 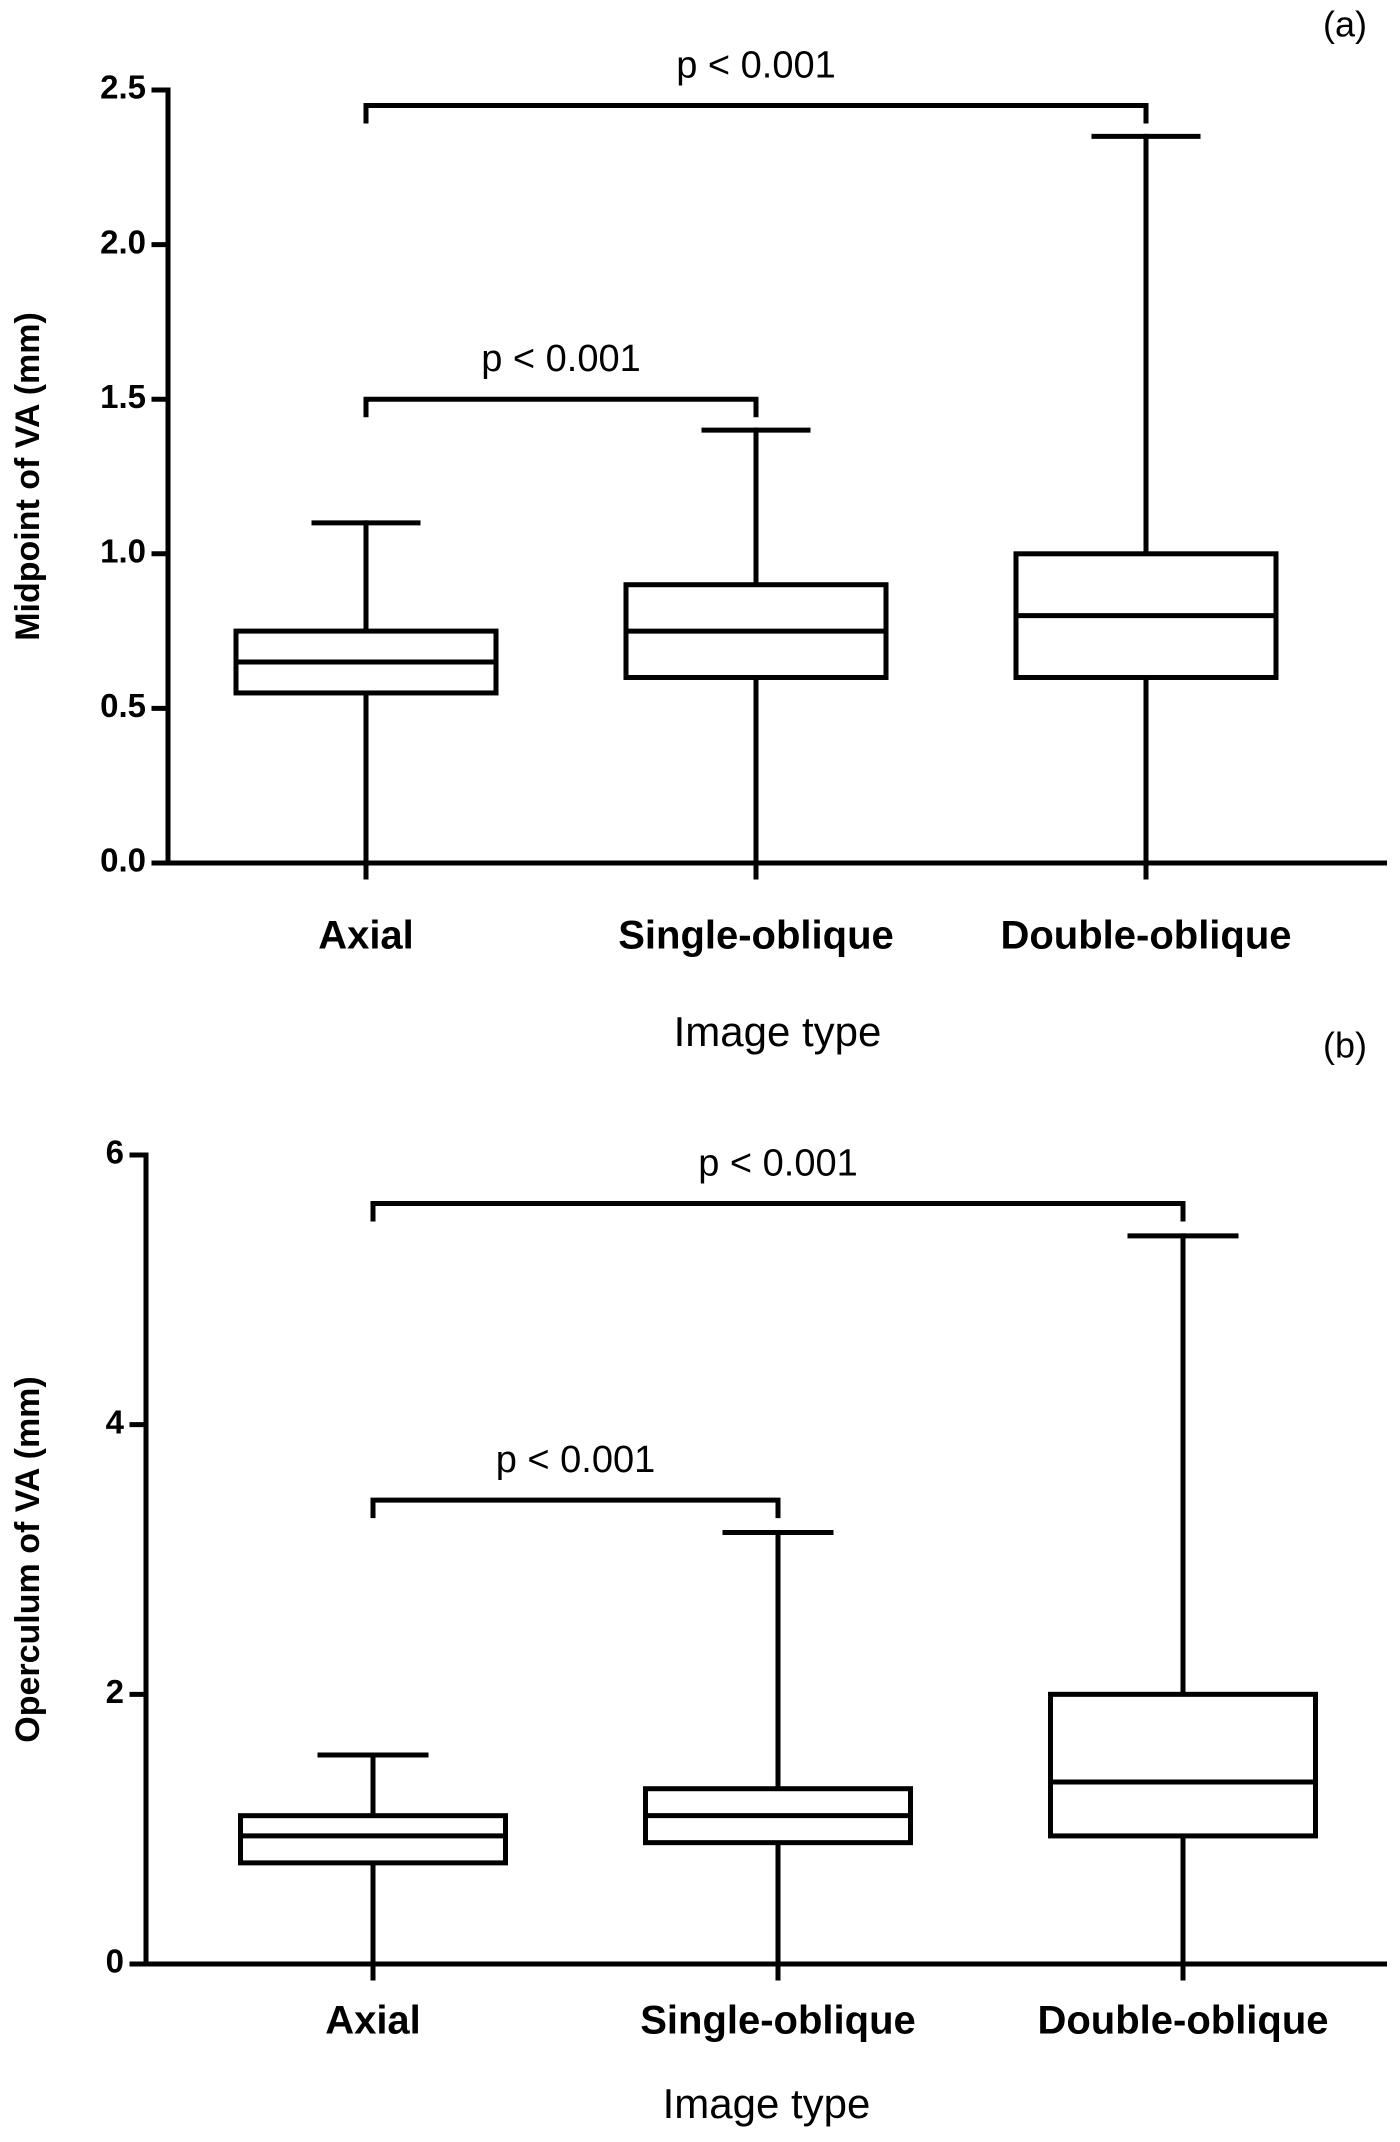 I want to click on y-tick-label: 0.5, so click(x=123, y=705).